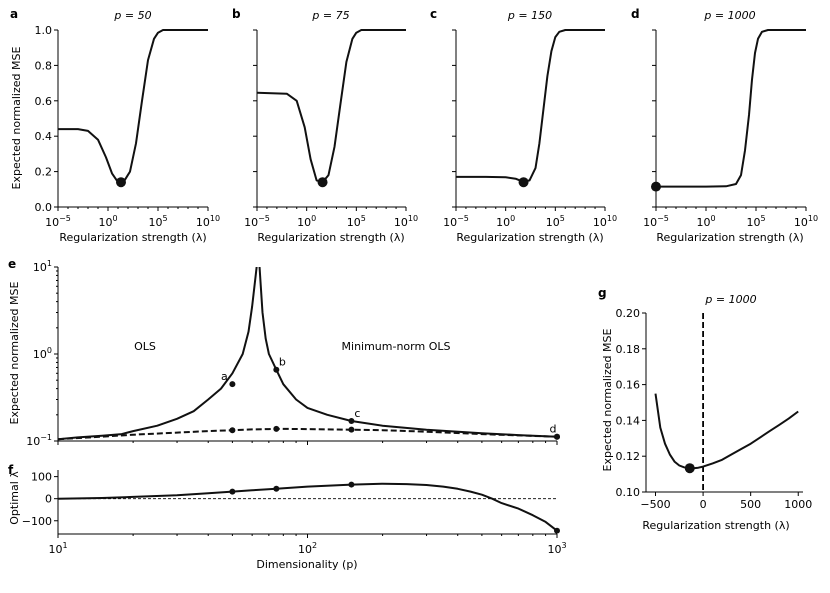  I want to click on optimum-marker-c, so click(523, 182).